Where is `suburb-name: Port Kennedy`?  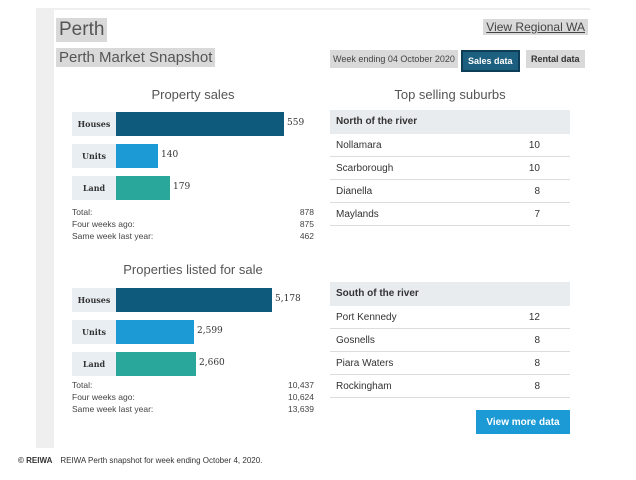
suburb-name: Port Kennedy is located at coordinates (366, 317).